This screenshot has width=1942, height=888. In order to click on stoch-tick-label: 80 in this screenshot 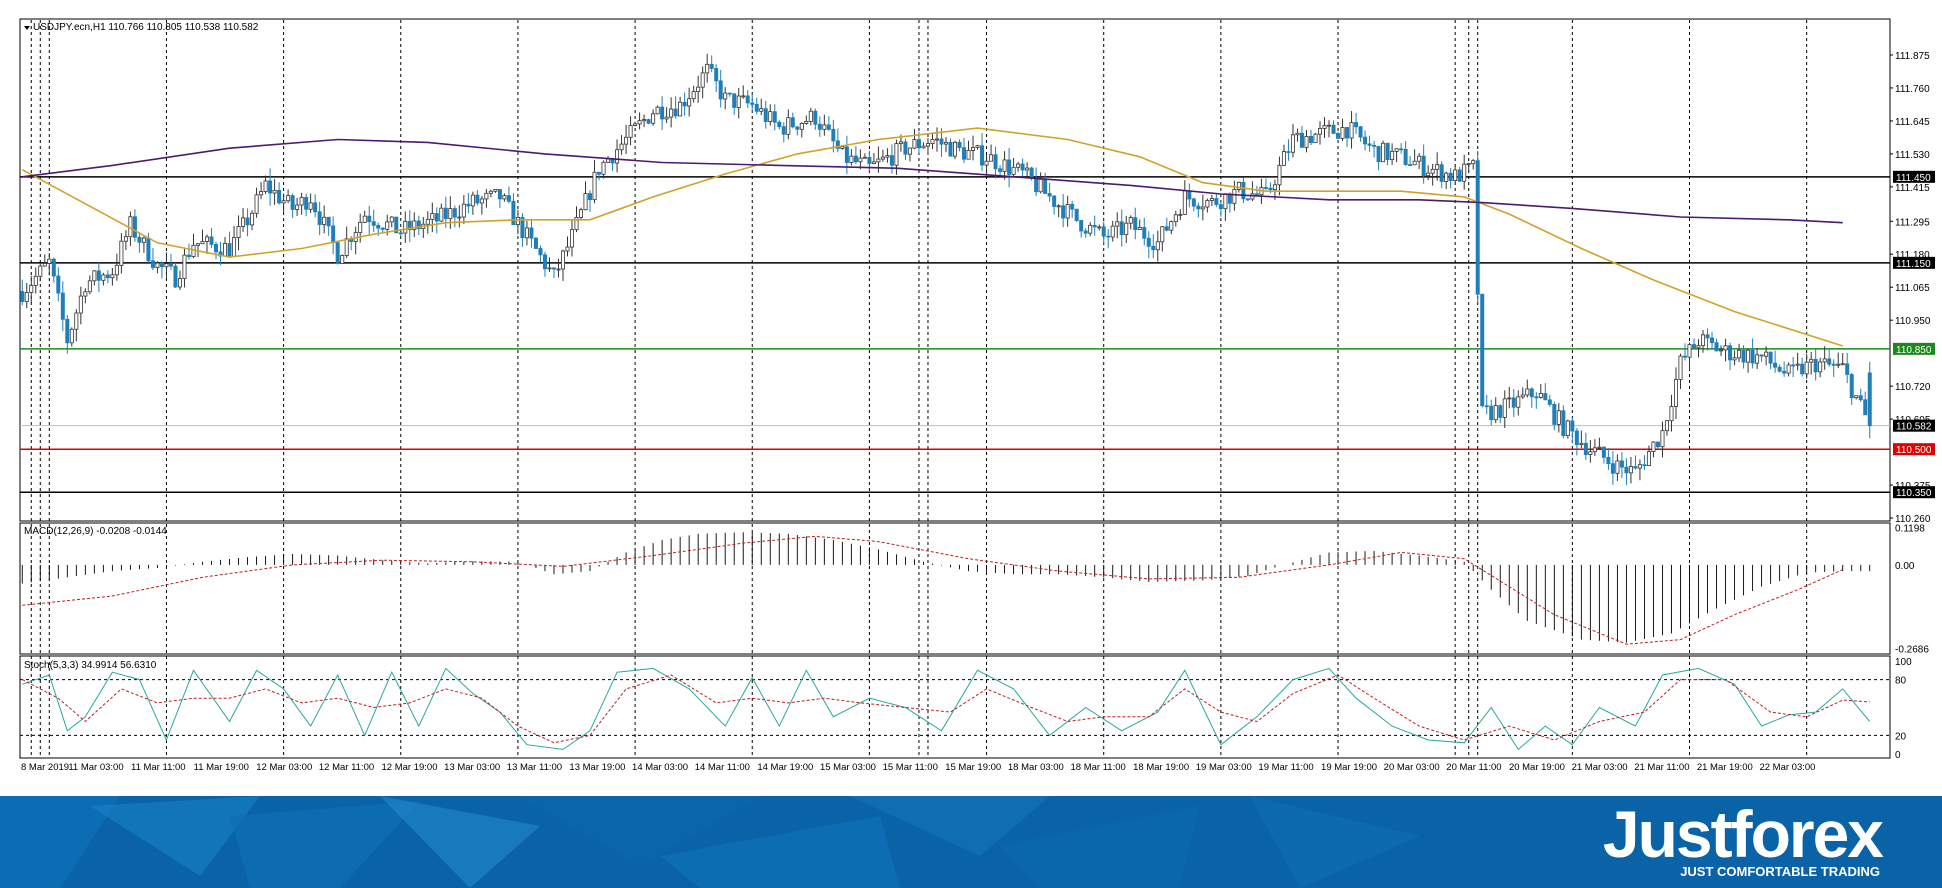, I will do `click(1901, 681)`.